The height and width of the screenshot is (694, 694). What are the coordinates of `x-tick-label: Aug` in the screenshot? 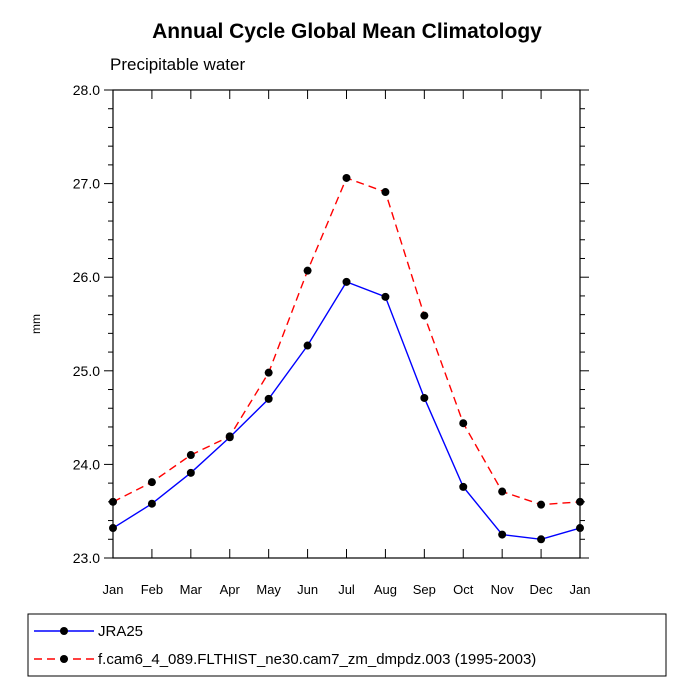 It's located at (385, 589).